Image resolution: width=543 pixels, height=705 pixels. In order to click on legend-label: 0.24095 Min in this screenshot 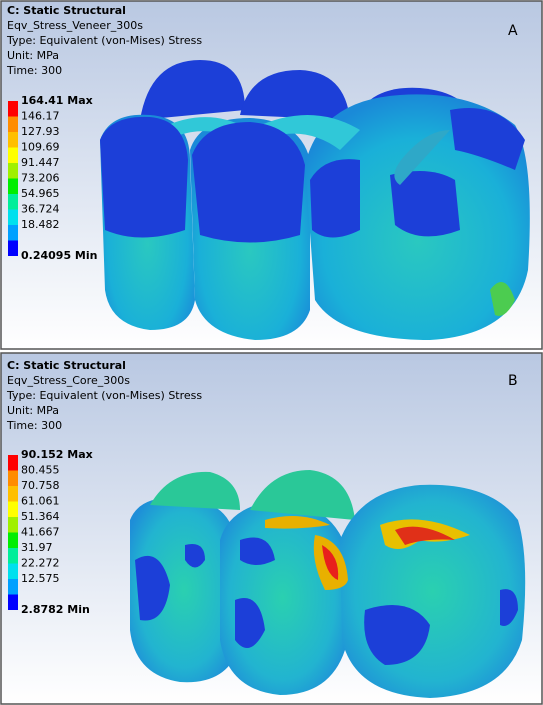, I will do `click(59, 255)`.